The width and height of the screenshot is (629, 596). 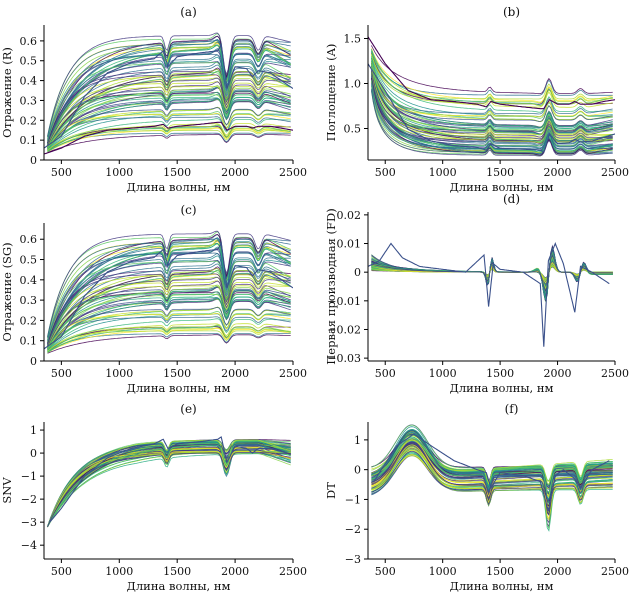 I want to click on y-tick-label: 1.5, so click(x=353, y=39).